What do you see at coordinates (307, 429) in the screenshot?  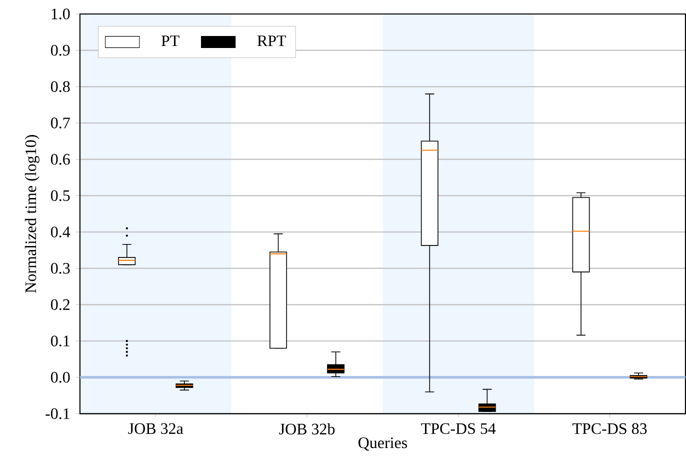 I see `x-tick-label: JOB 32b` at bounding box center [307, 429].